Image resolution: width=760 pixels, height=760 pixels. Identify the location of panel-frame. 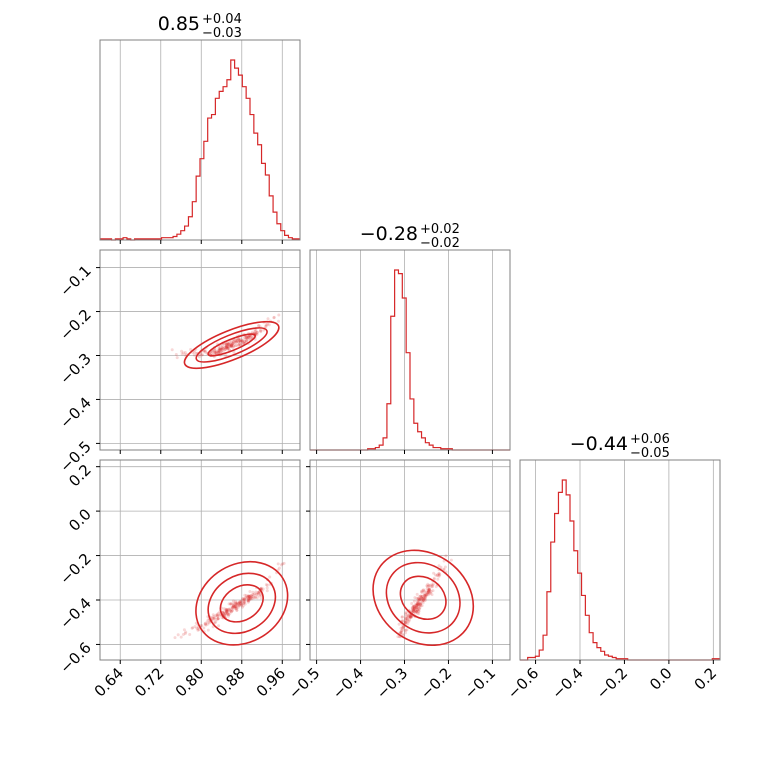
(200, 560).